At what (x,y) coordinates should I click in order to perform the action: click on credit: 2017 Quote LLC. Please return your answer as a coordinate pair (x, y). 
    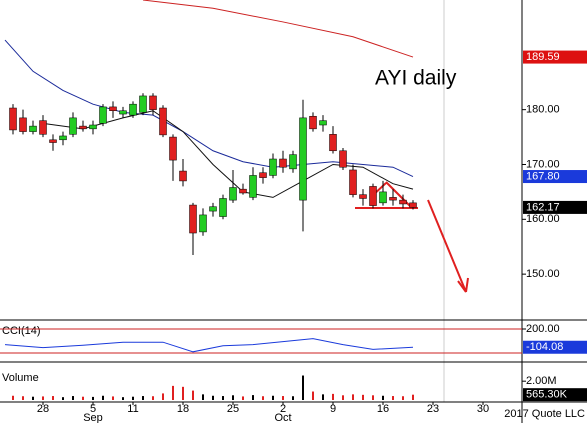
    Looking at the image, I should click on (544, 414).